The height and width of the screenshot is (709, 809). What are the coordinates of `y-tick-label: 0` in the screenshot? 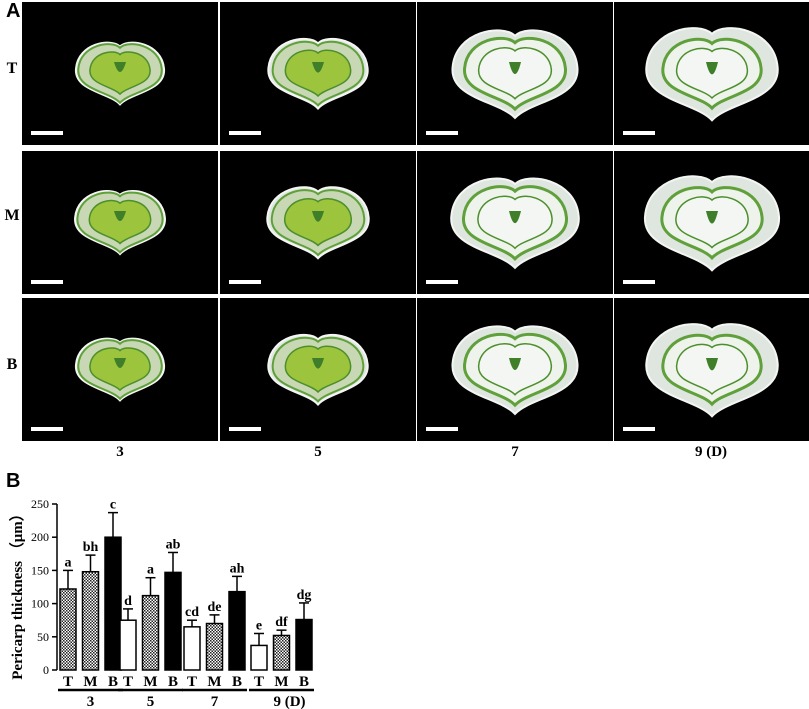 It's located at (46, 670).